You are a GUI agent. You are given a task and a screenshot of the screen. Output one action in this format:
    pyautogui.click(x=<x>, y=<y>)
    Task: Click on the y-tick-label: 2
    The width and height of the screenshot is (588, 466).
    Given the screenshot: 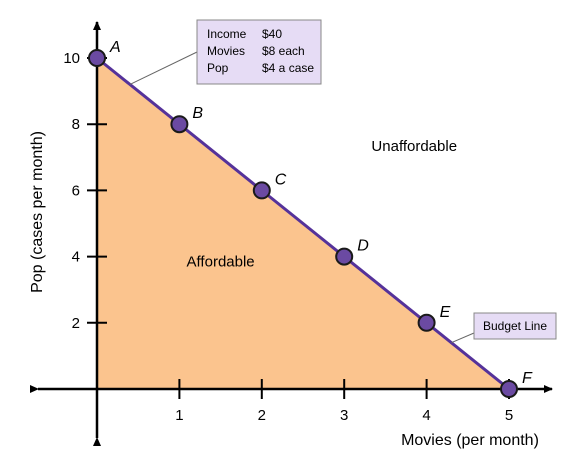 What is the action you would take?
    pyautogui.click(x=76, y=323)
    